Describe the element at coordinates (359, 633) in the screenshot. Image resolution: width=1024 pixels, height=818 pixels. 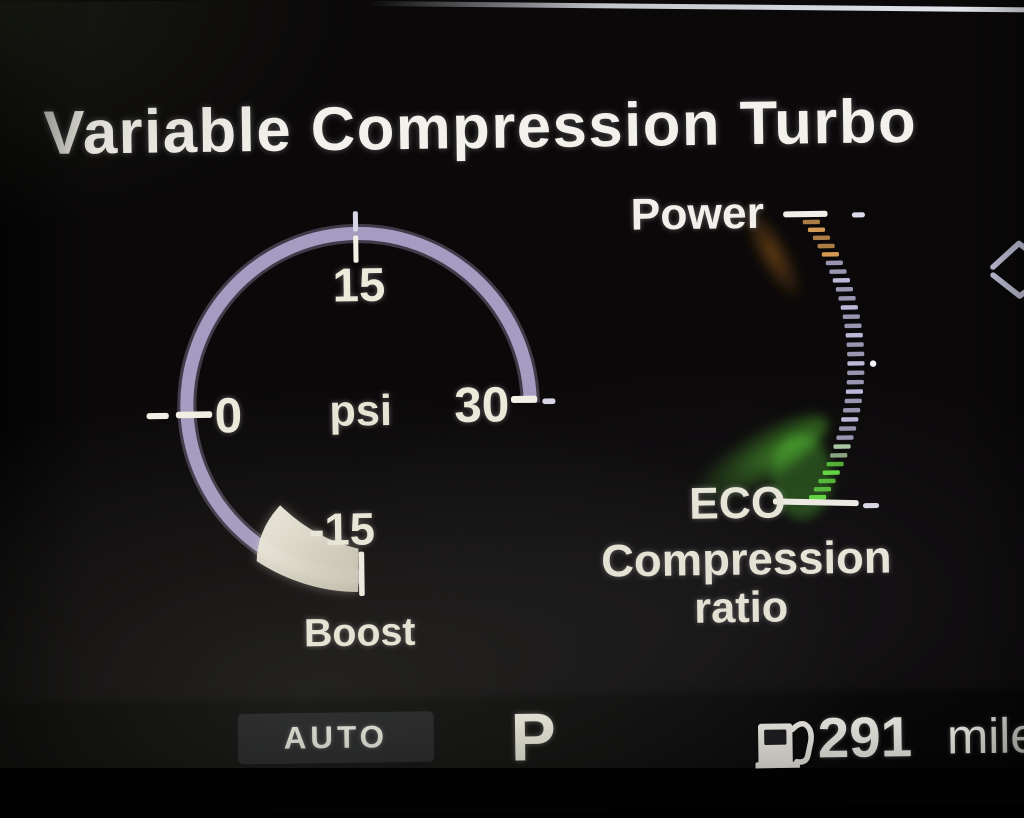
I see `boost-gauge-title: Boost` at that location.